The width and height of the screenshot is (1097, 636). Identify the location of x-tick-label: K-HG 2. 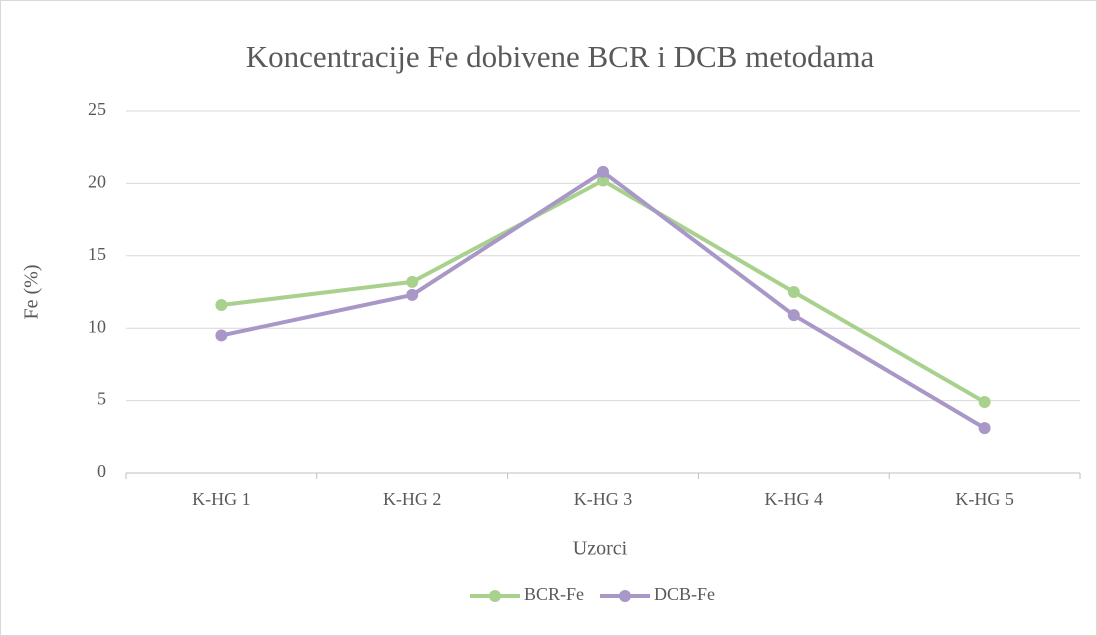
(412, 499).